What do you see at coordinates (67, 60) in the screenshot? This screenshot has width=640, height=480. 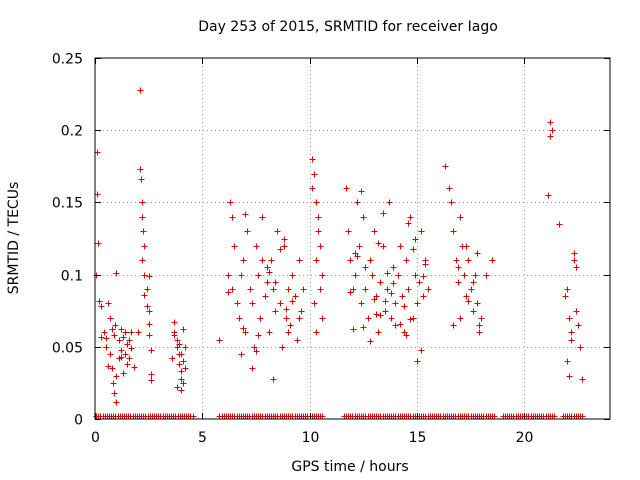 I see `y-tick-label: 0.25` at bounding box center [67, 60].